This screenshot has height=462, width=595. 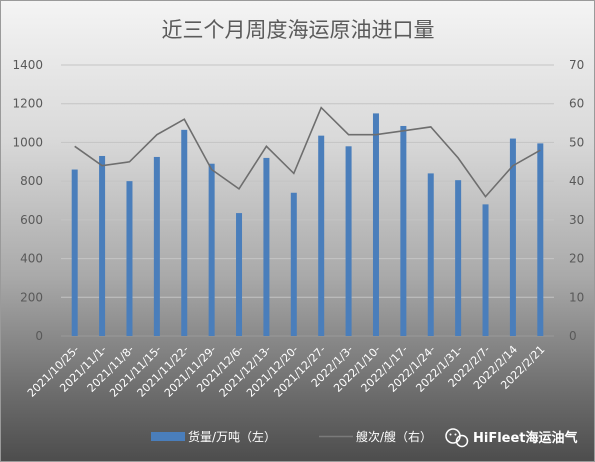 What do you see at coordinates (573, 336) in the screenshot?
I see `y-right-tick-label: 0` at bounding box center [573, 336].